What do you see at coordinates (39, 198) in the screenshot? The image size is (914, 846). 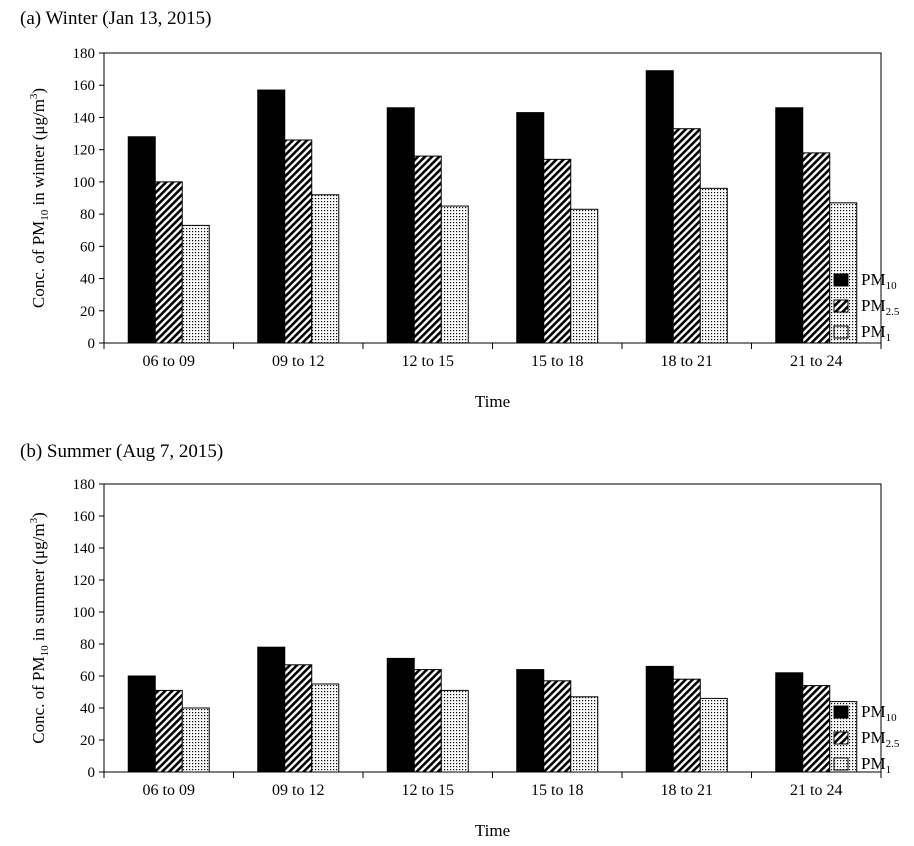 I see `y-axis-label: Conc. of PM10 in winter (μg/m3)` at bounding box center [39, 198].